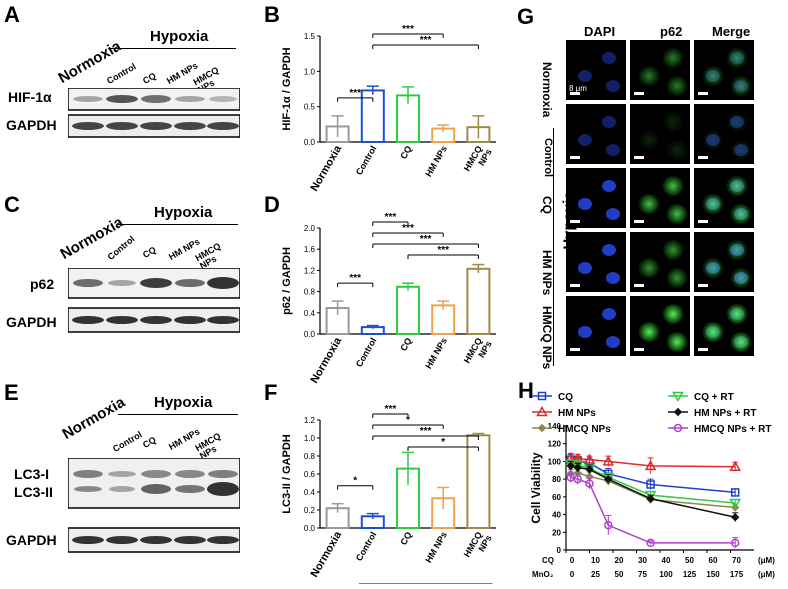 The image size is (788, 589). Describe the element at coordinates (572, 574) in the screenshot. I see `x-tick-label-mno2: 0` at that location.